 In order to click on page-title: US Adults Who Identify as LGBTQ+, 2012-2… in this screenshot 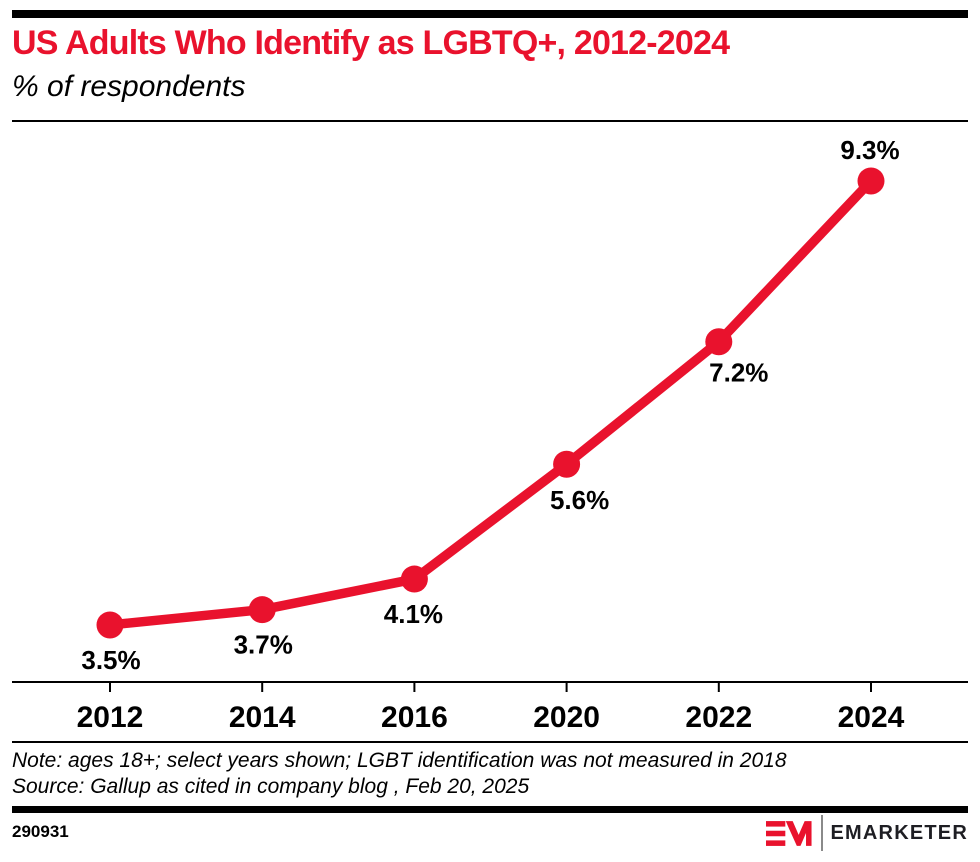, I will do `click(371, 43)`.